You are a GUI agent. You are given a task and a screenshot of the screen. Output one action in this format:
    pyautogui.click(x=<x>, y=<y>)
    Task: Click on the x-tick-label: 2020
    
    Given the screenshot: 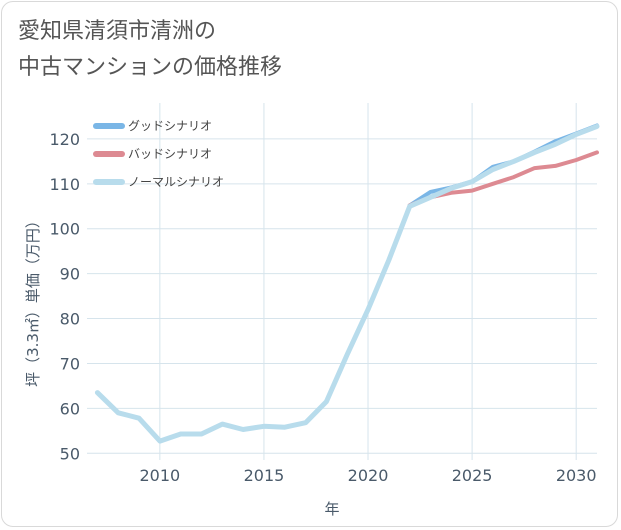 What is the action you would take?
    pyautogui.click(x=368, y=475)
    